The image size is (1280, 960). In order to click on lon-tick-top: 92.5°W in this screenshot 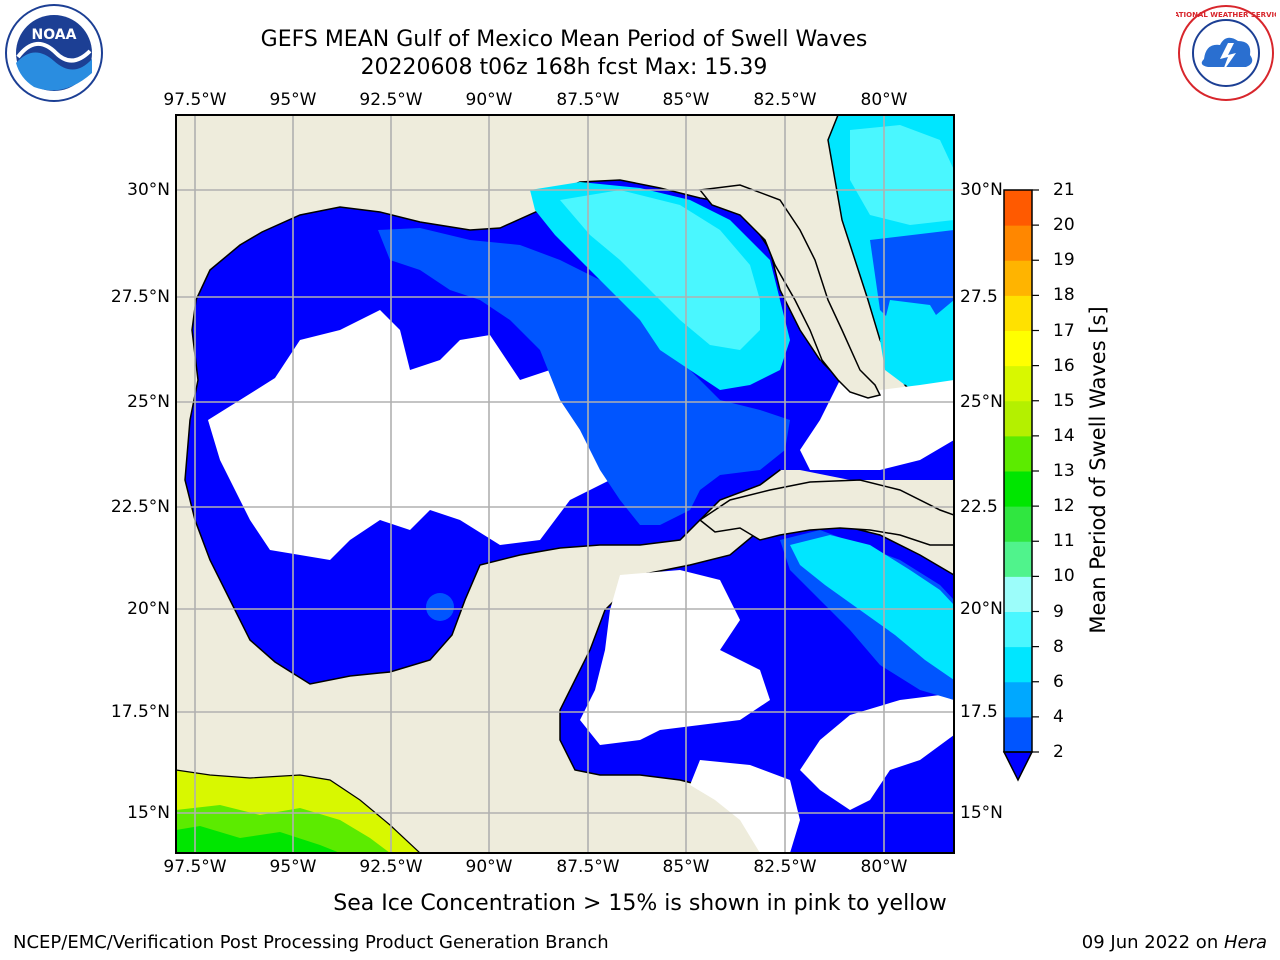, I will do `click(391, 100)`.